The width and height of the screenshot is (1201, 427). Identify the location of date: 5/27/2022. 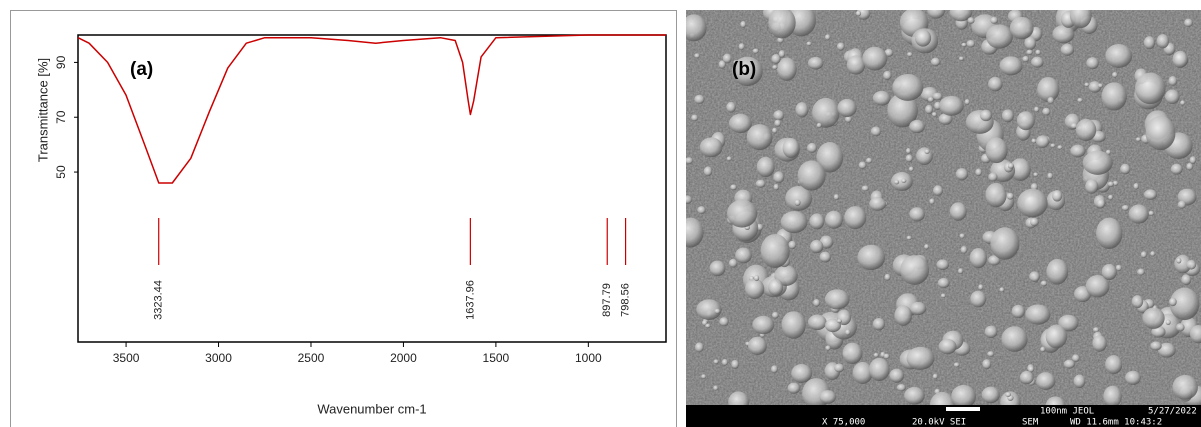
(1172, 412).